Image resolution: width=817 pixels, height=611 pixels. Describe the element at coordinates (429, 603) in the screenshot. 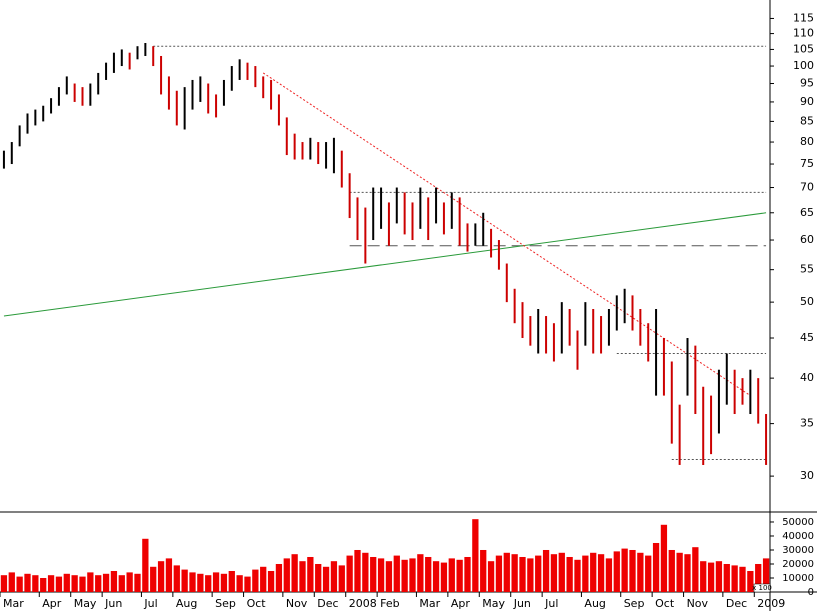

I see `x-tick-label: Mar` at that location.